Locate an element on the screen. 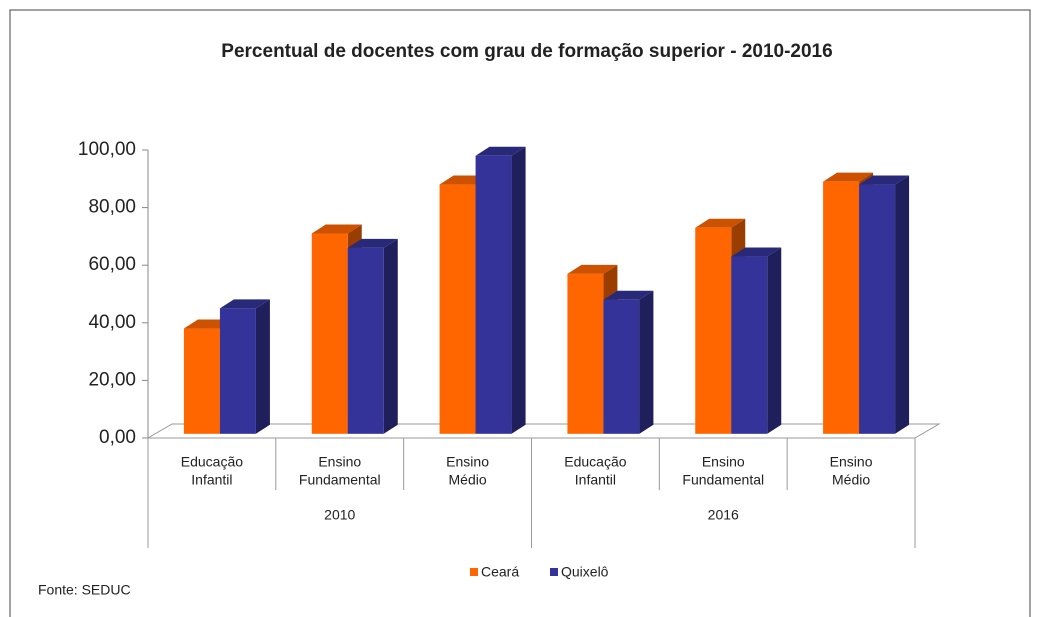 The height and width of the screenshot is (617, 1049). group-label: 2010 is located at coordinates (339, 515).